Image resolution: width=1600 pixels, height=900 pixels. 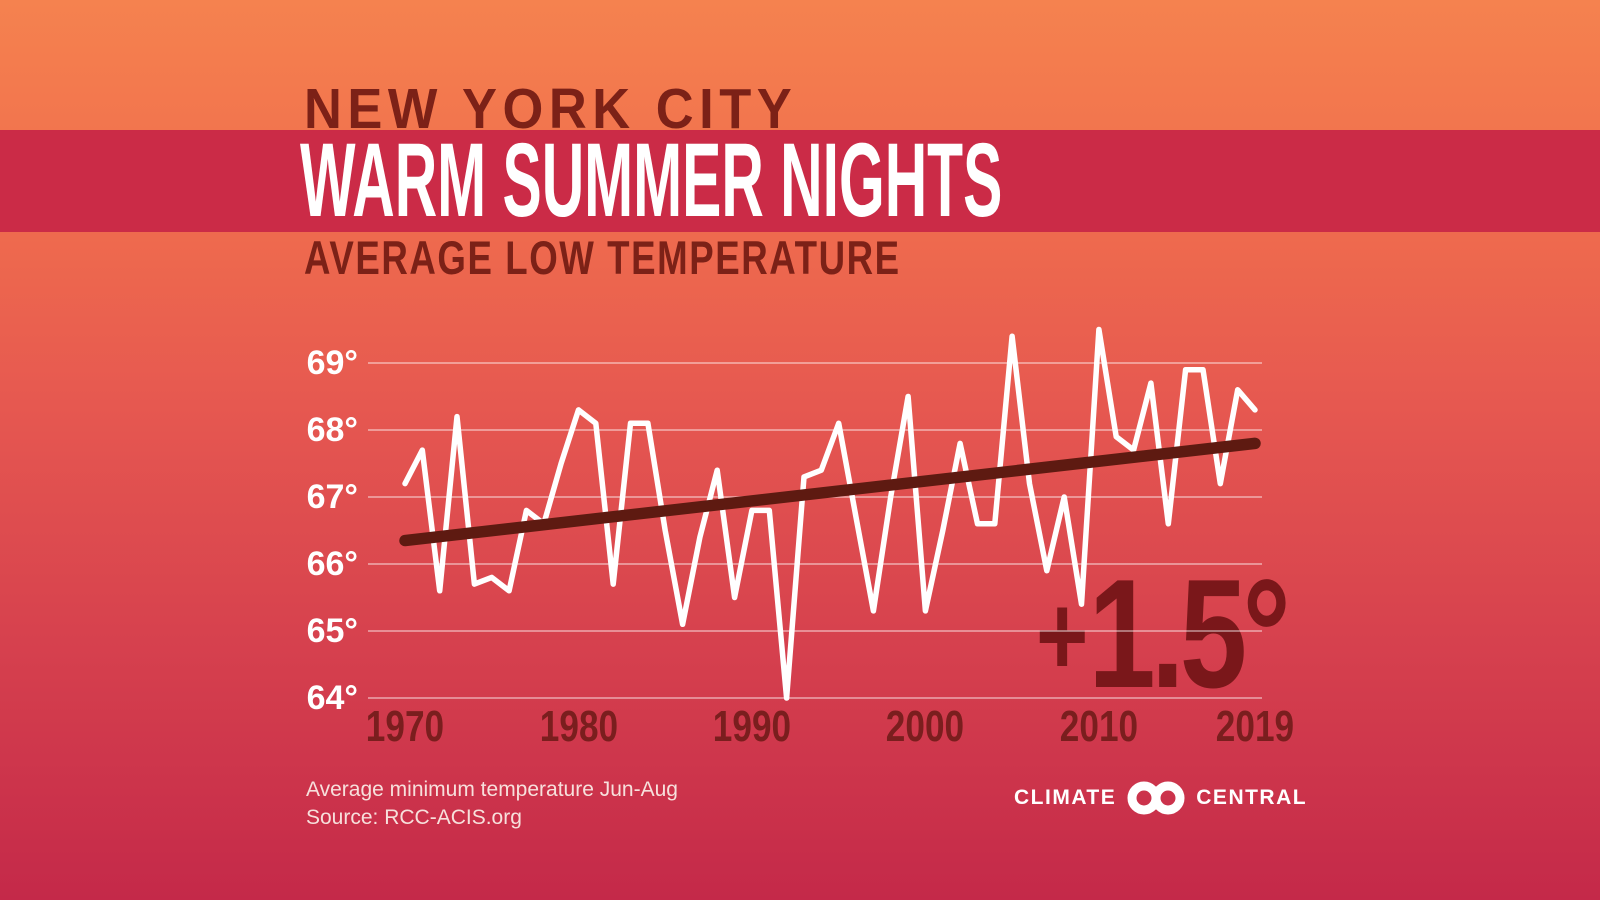 I want to click on x-tick-label-text: 1990, so click(x=752, y=726).